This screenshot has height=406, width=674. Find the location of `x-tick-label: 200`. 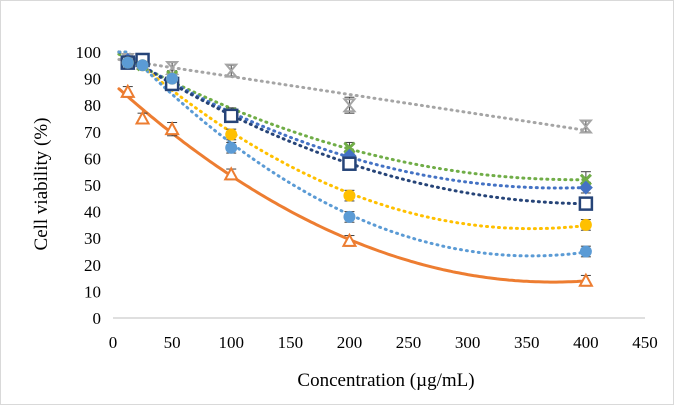

x-tick-label: 200 is located at coordinates (350, 342).